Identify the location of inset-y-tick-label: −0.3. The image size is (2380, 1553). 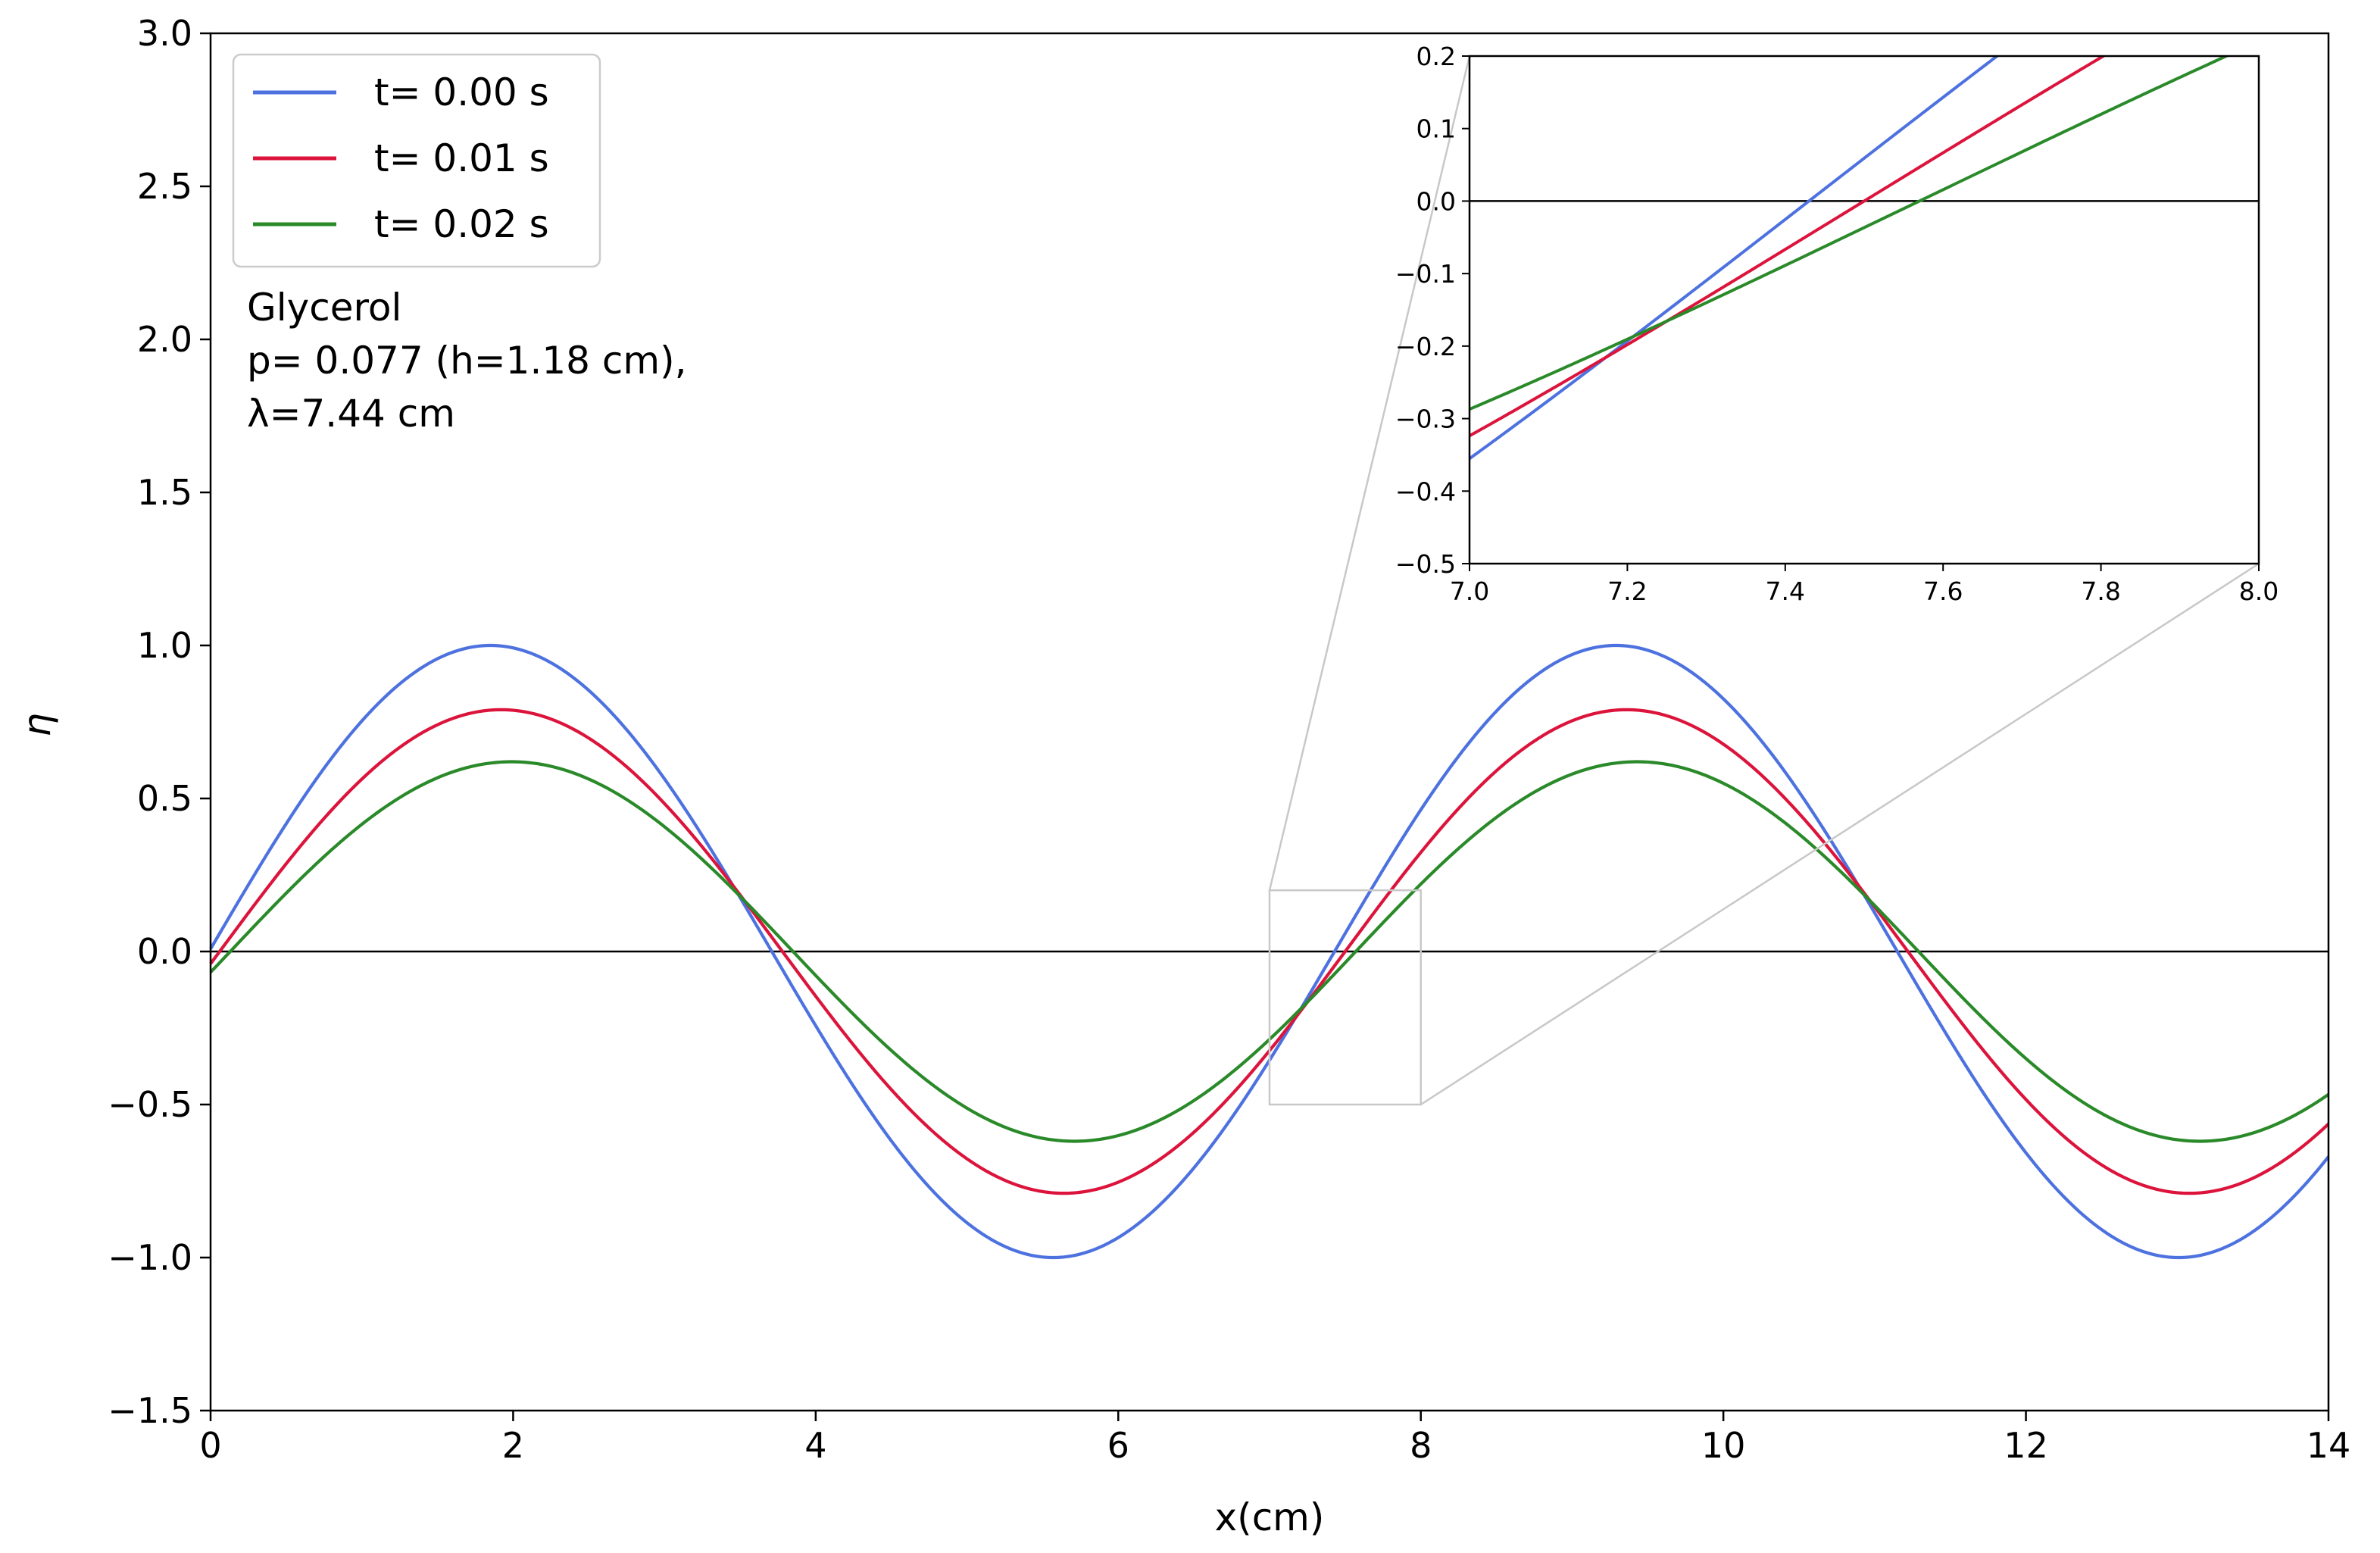
(1425, 419).